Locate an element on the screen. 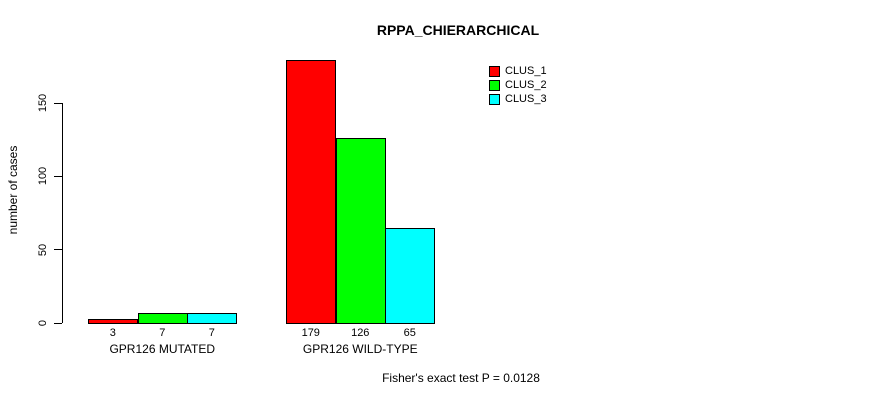 The height and width of the screenshot is (400, 890). stat-annotation: Fisher's exact test P = 0.0128 is located at coordinates (461, 378).